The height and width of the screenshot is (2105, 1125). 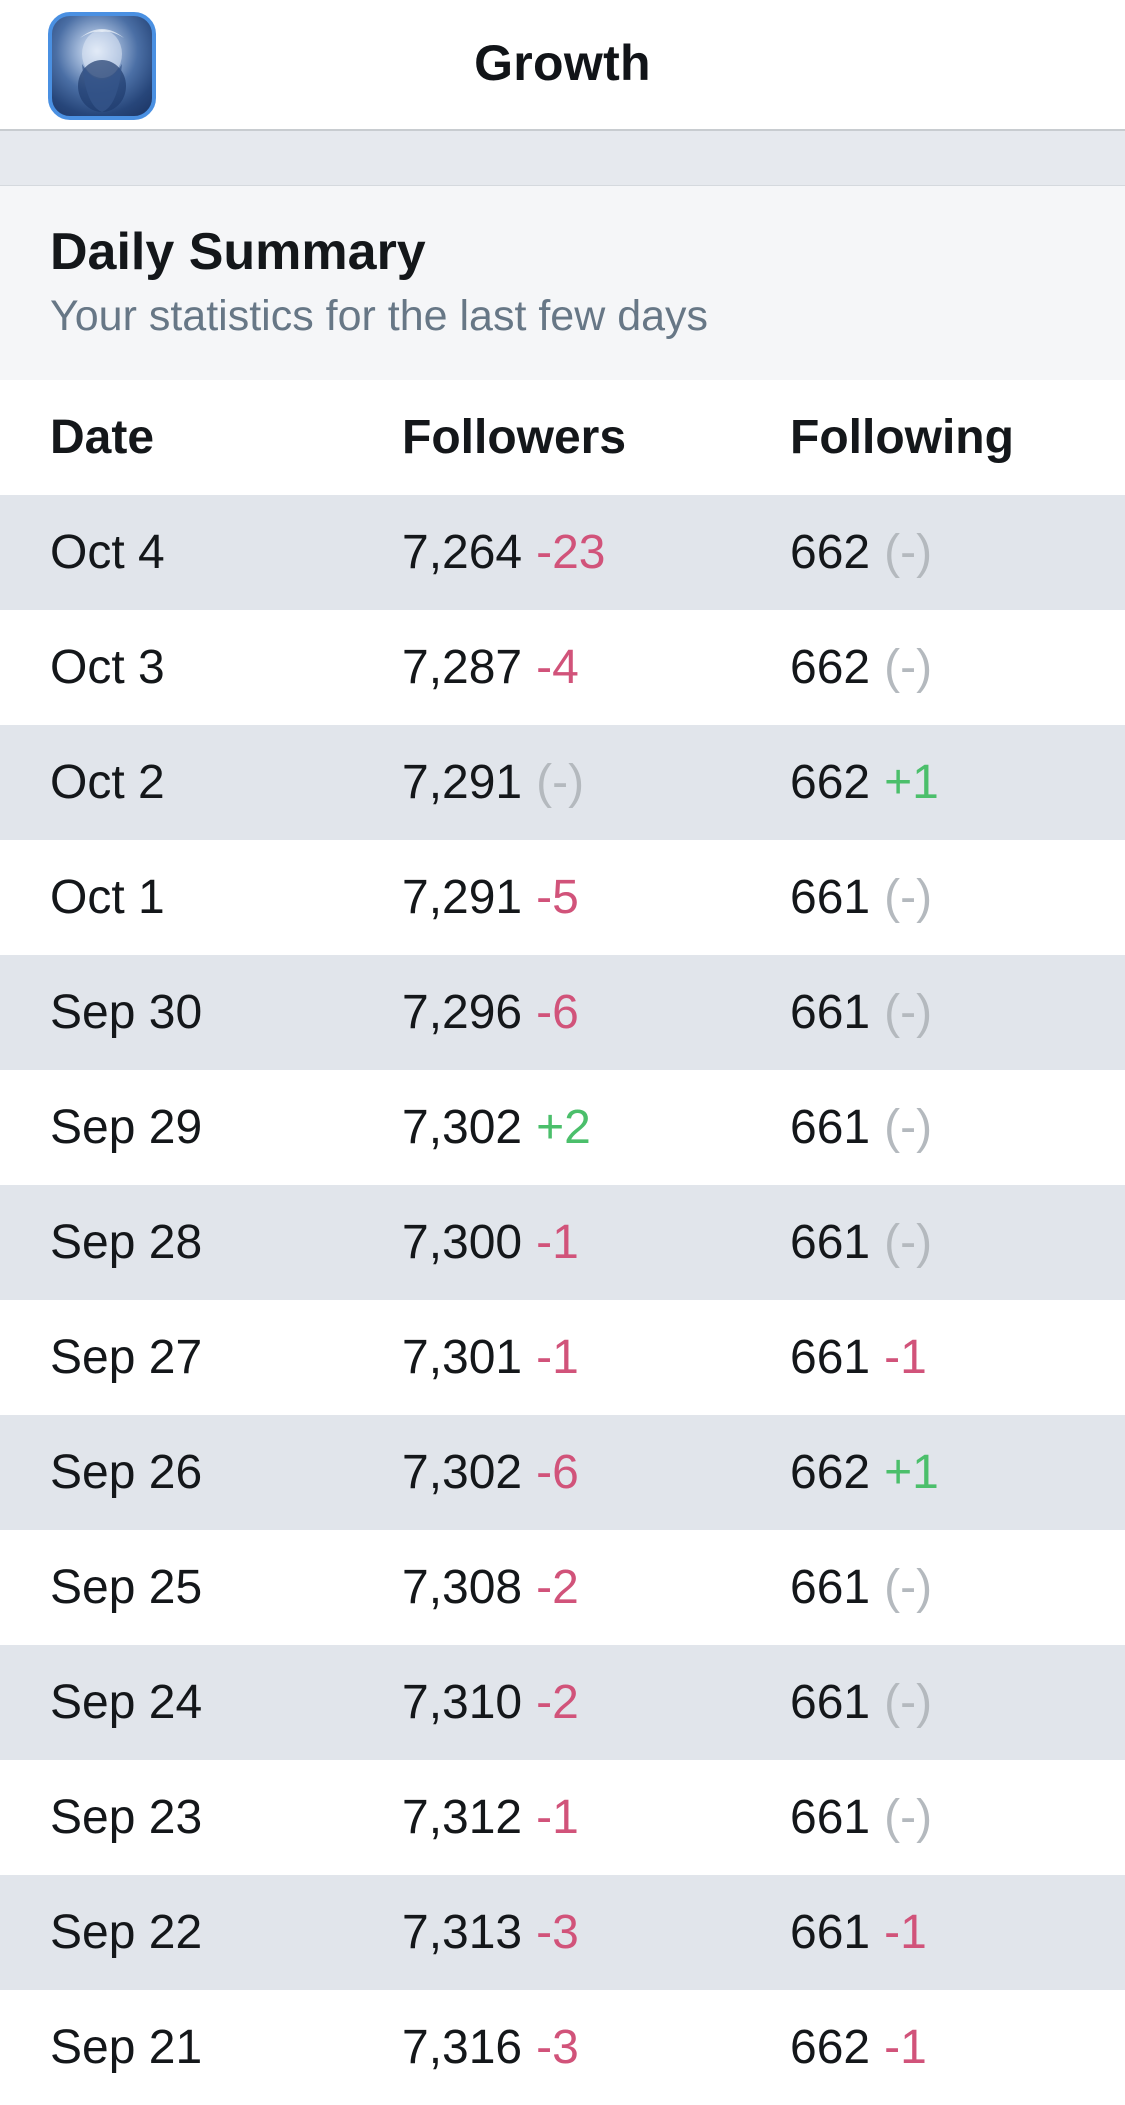 I want to click on profile-avatar-icon, so click(x=102, y=66).